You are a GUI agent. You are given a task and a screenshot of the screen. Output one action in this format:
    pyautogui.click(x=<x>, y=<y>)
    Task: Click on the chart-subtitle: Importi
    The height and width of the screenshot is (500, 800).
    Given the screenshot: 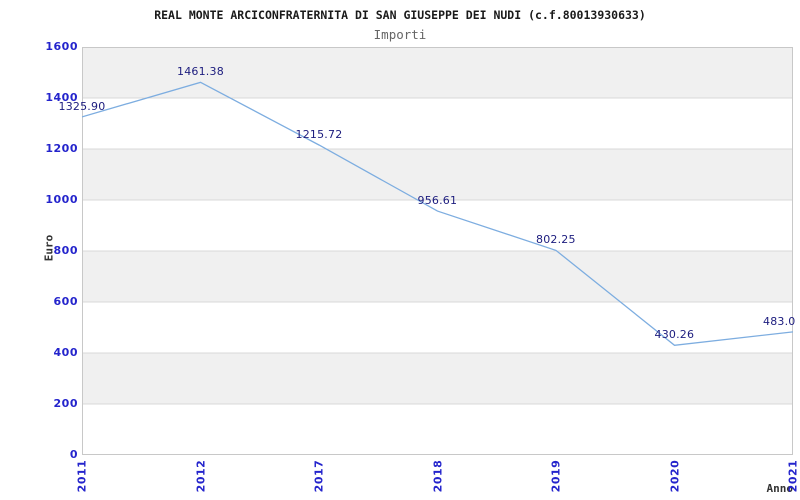 What is the action you would take?
    pyautogui.click(x=400, y=34)
    